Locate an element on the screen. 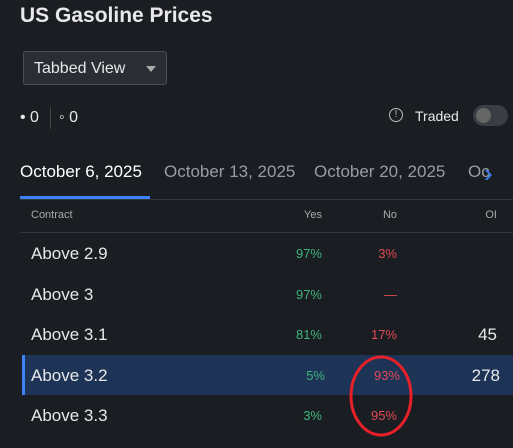 The image size is (513, 448). view-dropdown: Tabbed View is located at coordinates (95, 68).